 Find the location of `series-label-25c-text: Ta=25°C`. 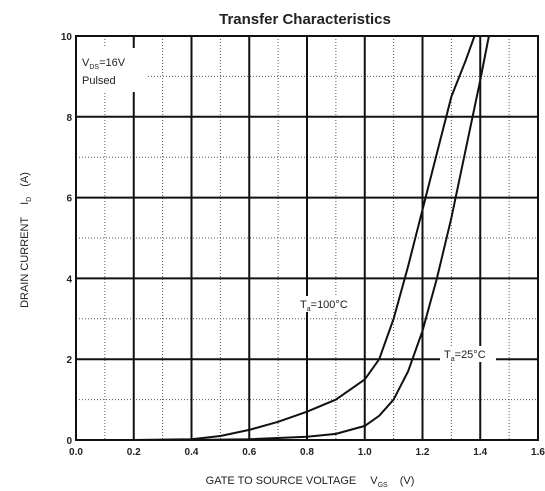

series-label-25c-text: Ta=25°C is located at coordinates (465, 356).